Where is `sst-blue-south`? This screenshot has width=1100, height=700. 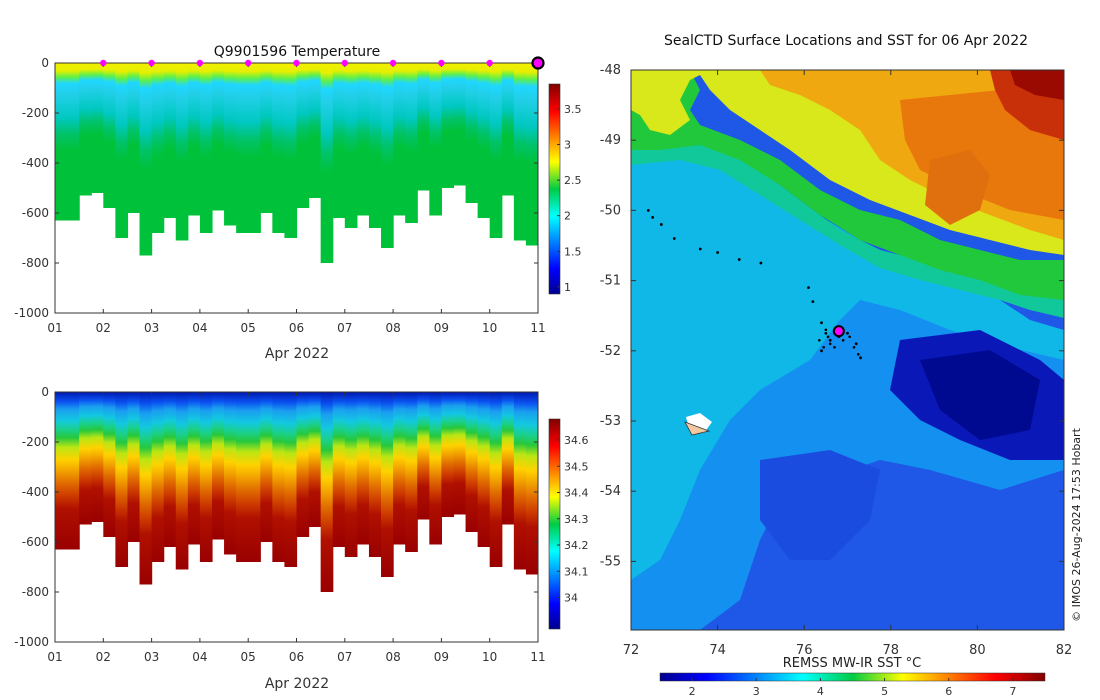
sst-blue-south is located at coordinates (820, 505).